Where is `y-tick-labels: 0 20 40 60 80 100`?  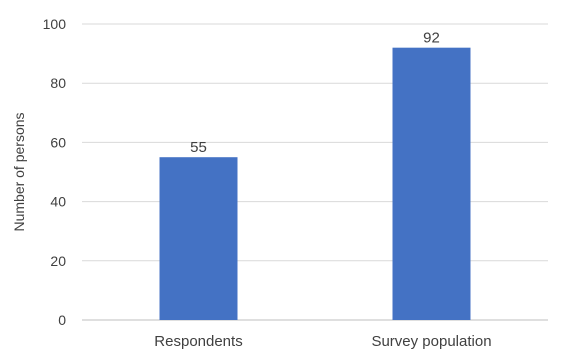 y-tick-labels: 0 20 40 60 80 100 is located at coordinates (55, 172).